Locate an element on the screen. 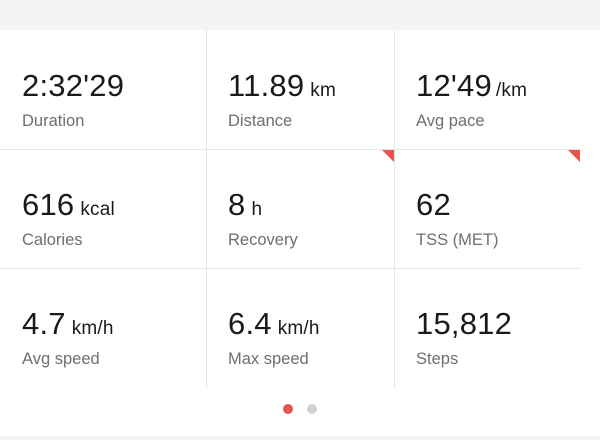 This screenshot has height=440, width=600. stat-label: Avg pace is located at coordinates (450, 121).